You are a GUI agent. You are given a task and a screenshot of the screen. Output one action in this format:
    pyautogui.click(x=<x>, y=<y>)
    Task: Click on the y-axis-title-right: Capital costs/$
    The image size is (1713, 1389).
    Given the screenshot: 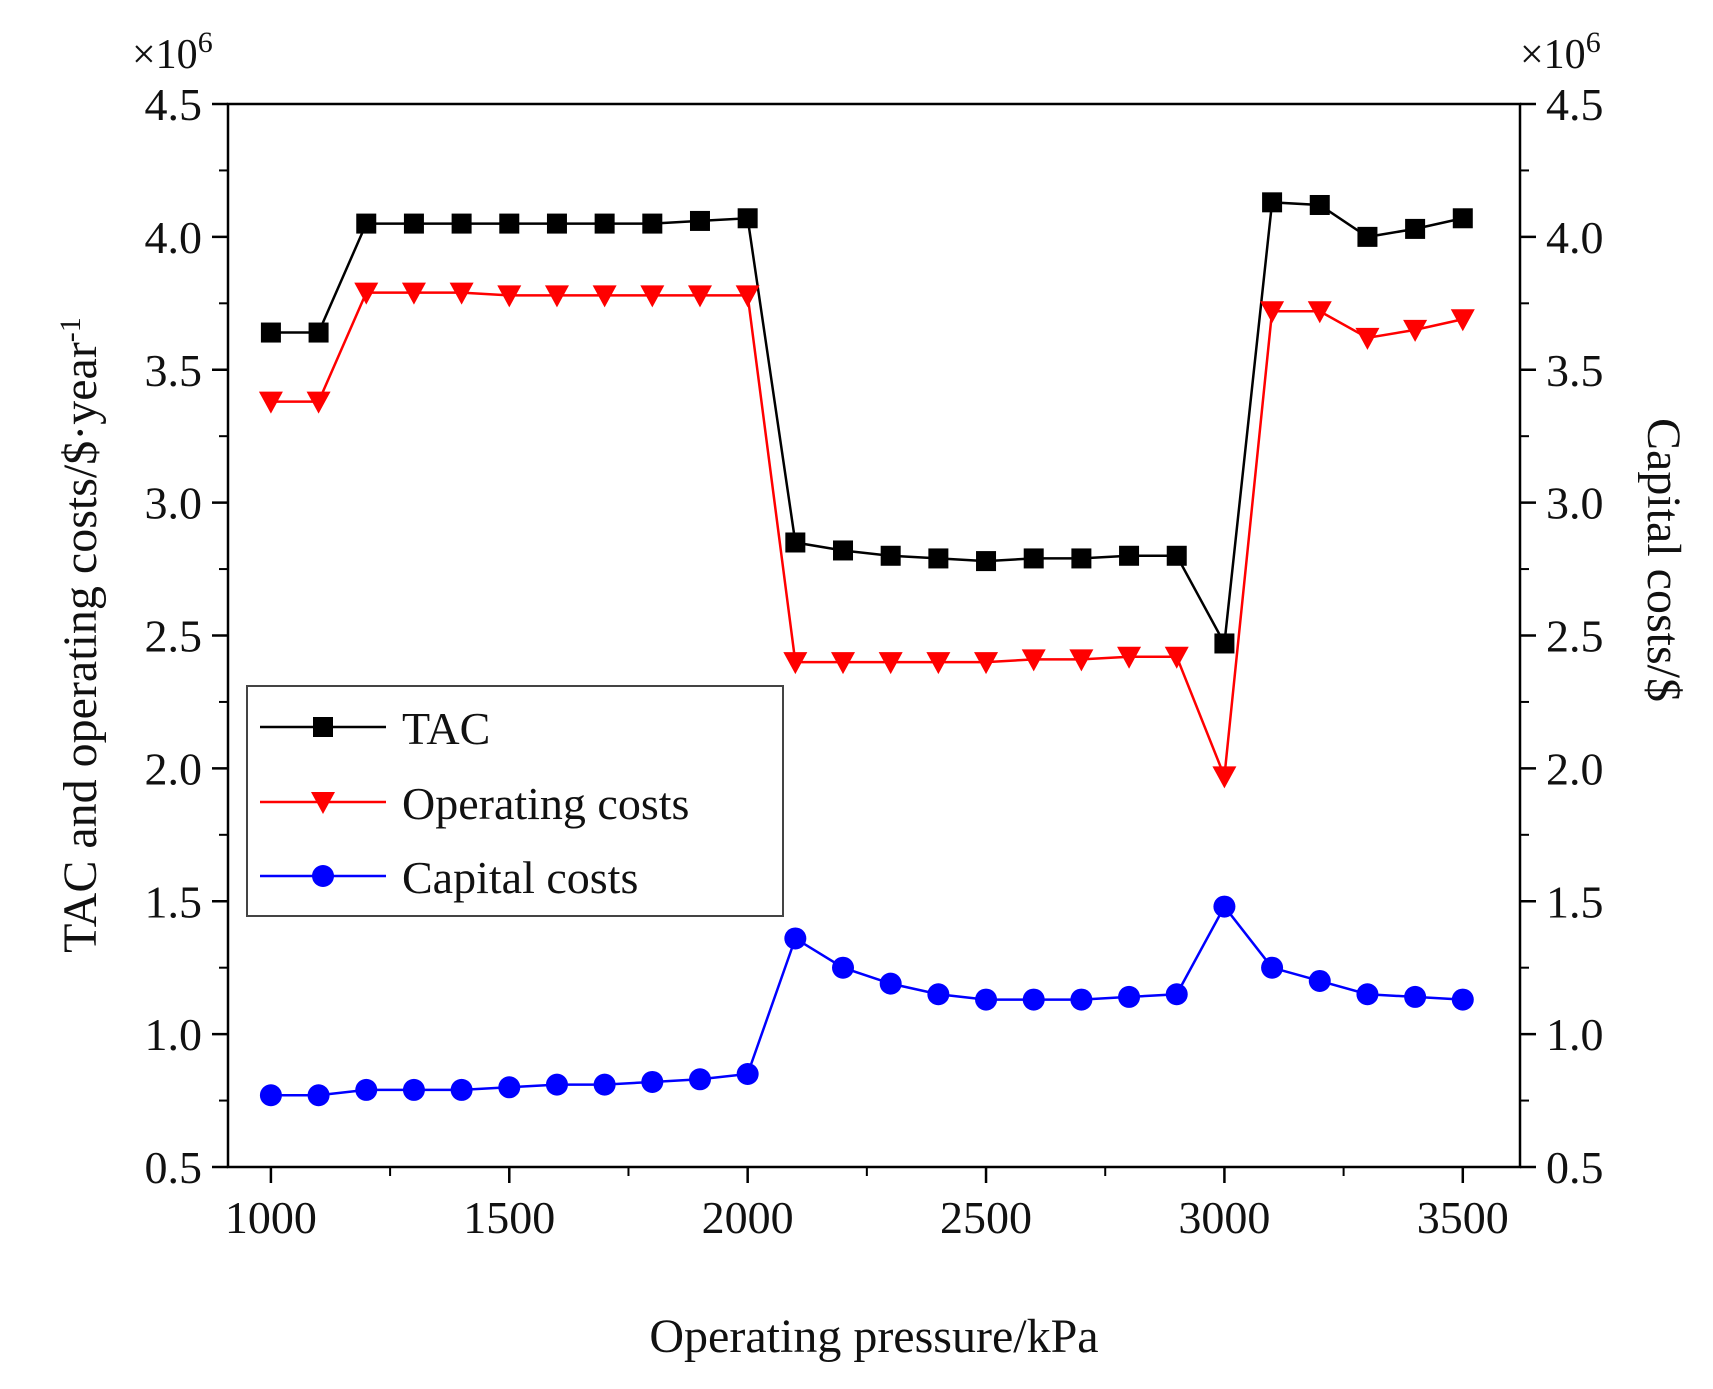 What is the action you would take?
    pyautogui.click(x=1663, y=560)
    